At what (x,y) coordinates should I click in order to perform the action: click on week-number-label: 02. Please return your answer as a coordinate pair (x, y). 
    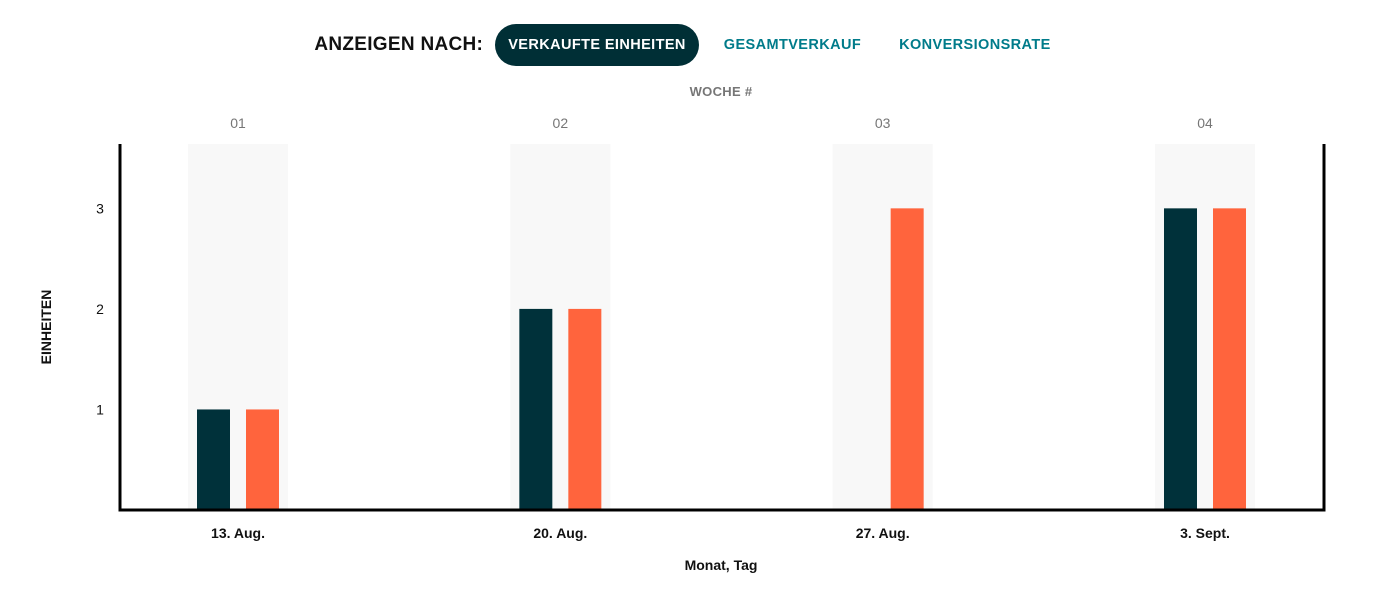
    Looking at the image, I should click on (561, 123).